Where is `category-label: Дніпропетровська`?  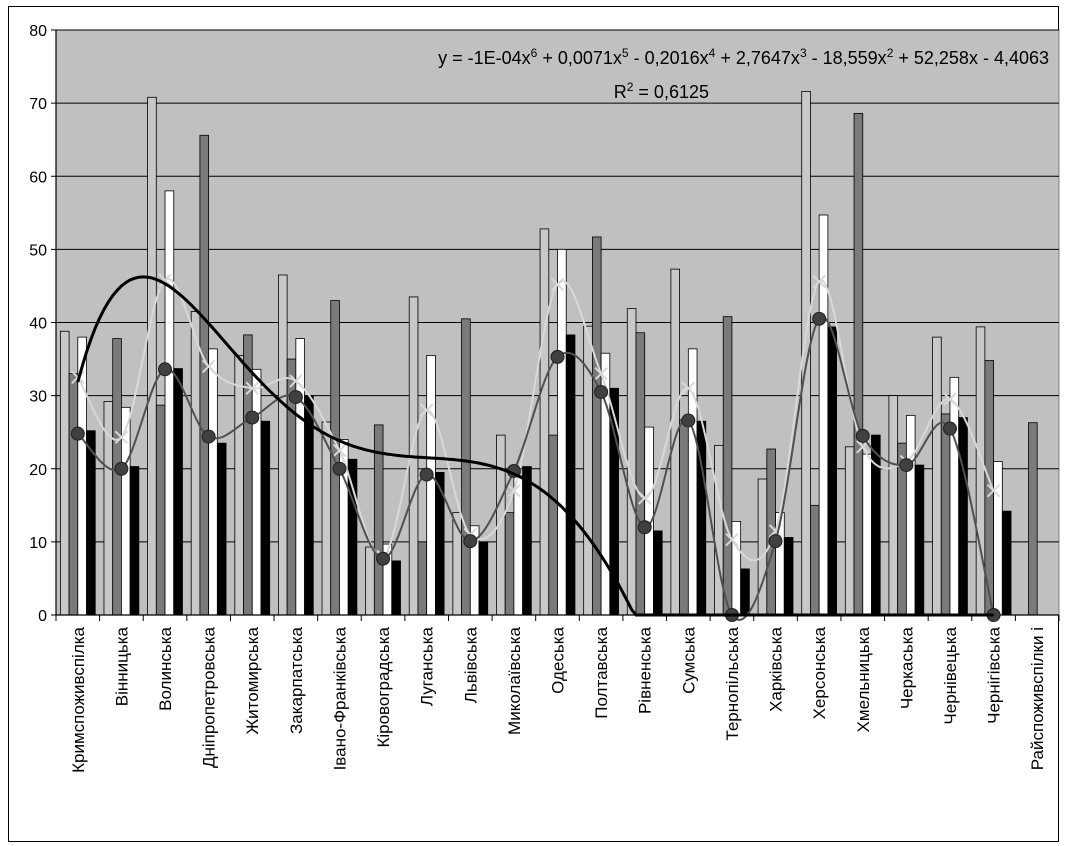
category-label: Дніпропетровська is located at coordinates (209, 697).